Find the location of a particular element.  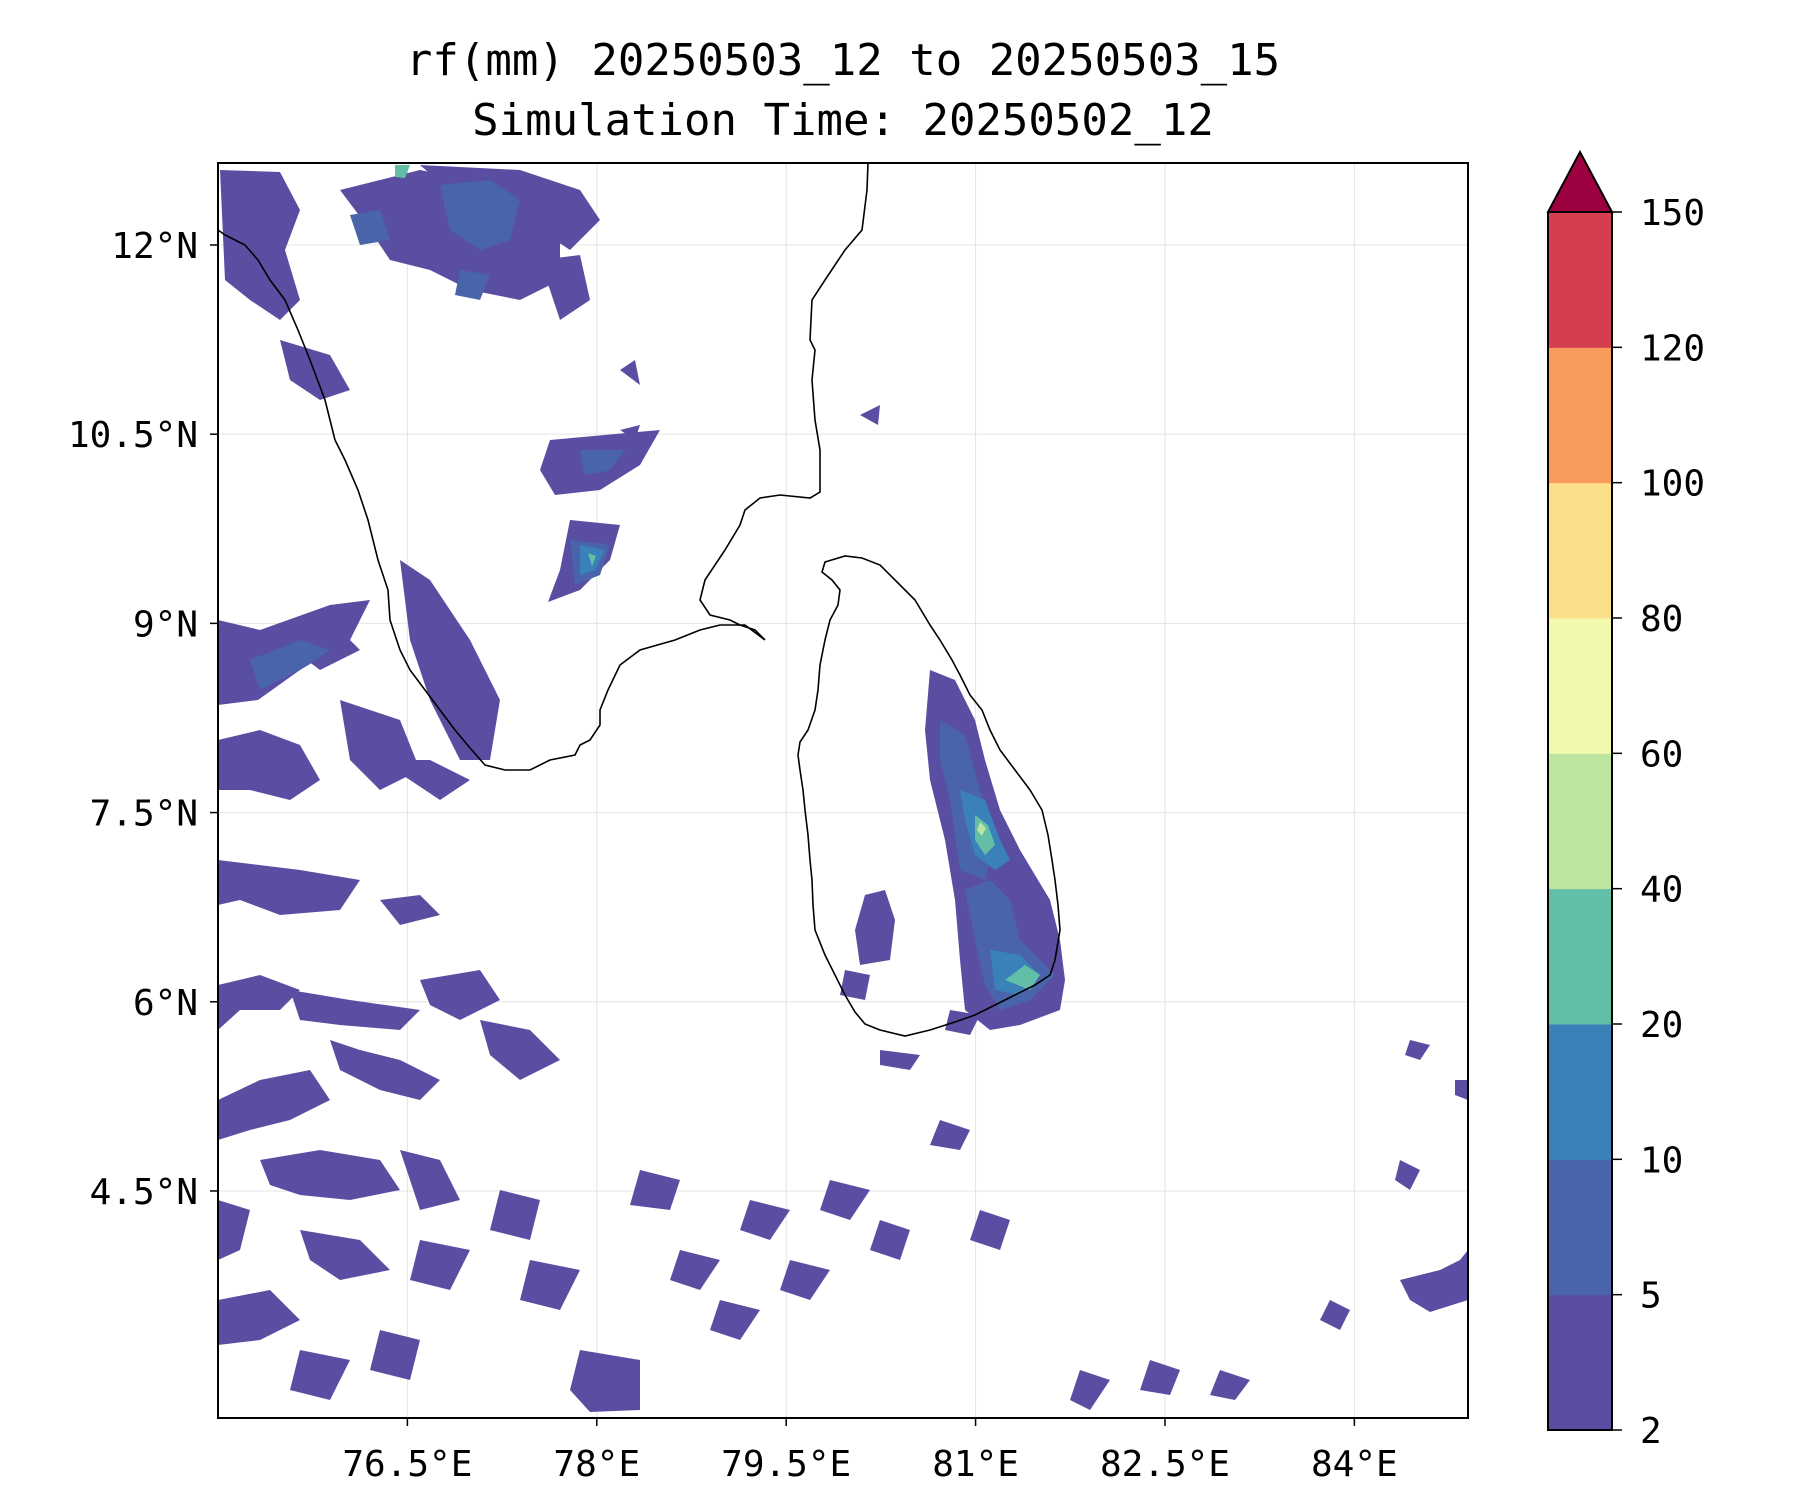

y-tick-label: 4.5°N is located at coordinates (144, 1192).